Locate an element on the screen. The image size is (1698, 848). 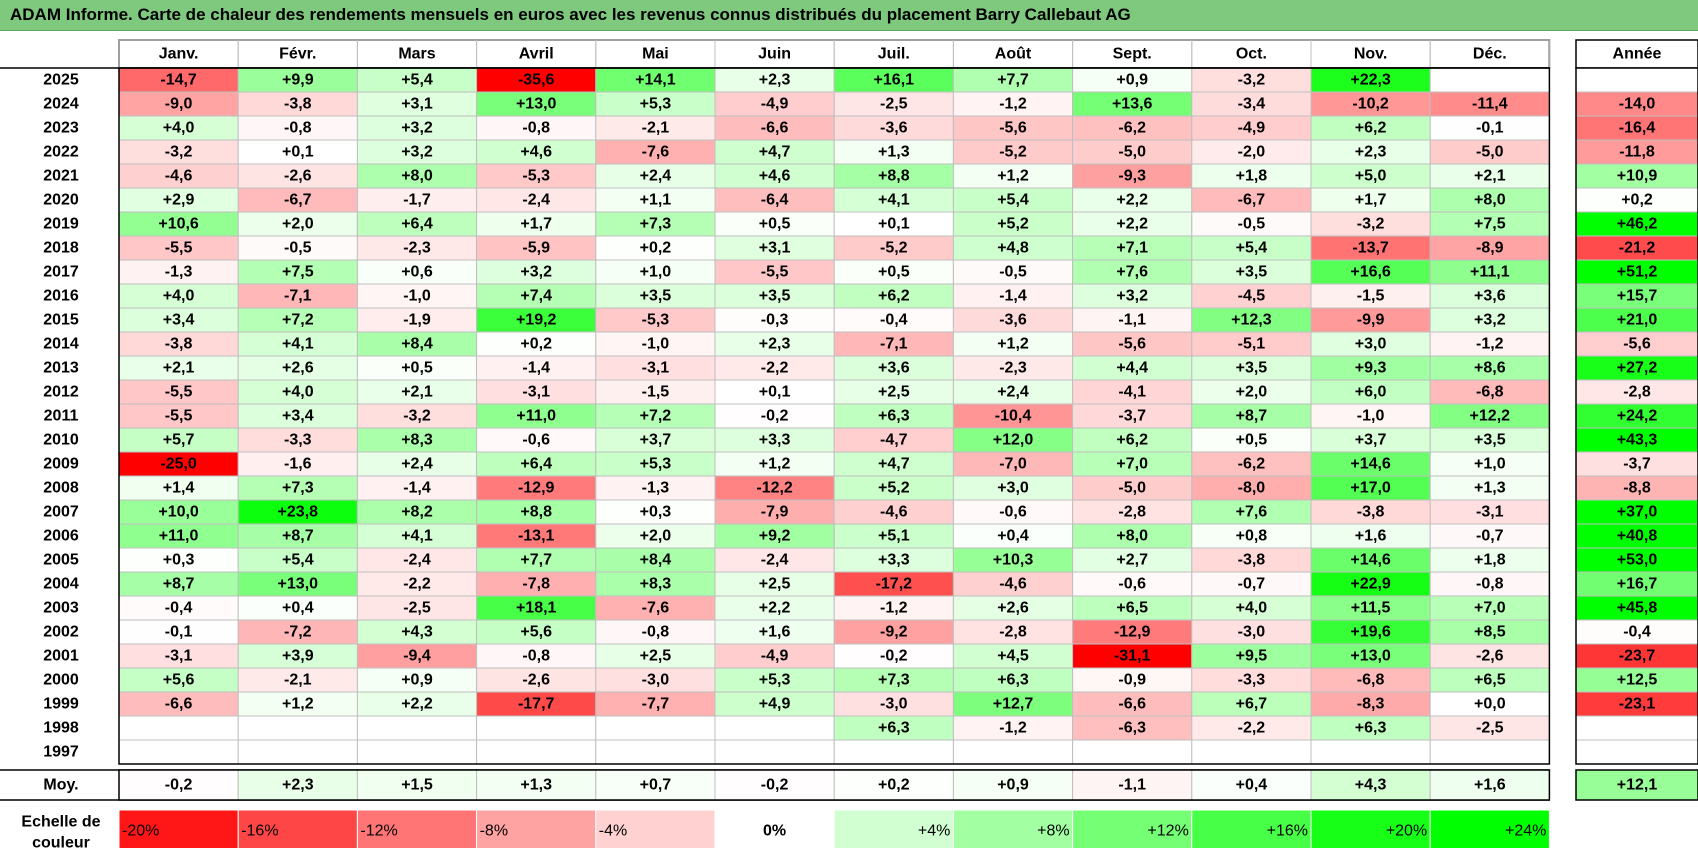
cell-value: +4,7 is located at coordinates (775, 152).